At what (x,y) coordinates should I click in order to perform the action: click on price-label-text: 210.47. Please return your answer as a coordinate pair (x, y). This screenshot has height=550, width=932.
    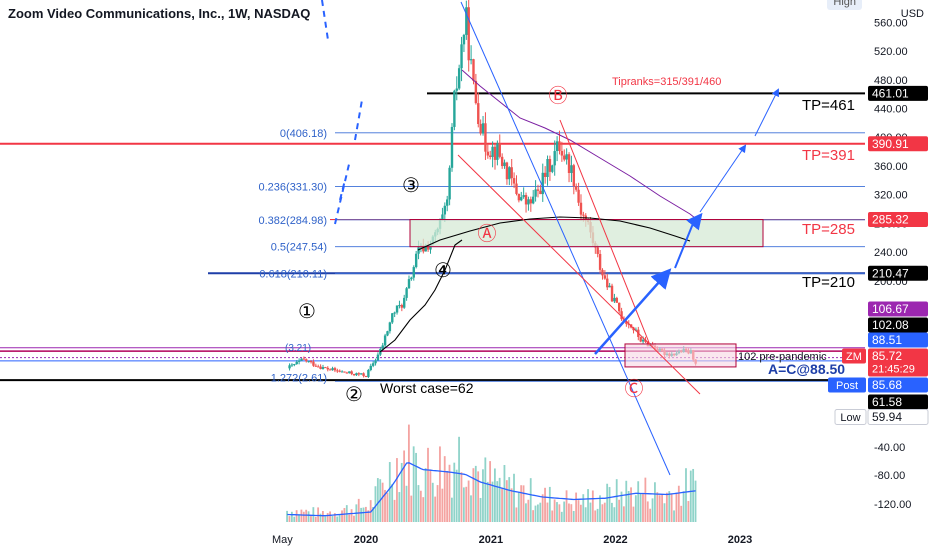
    Looking at the image, I should click on (890, 273).